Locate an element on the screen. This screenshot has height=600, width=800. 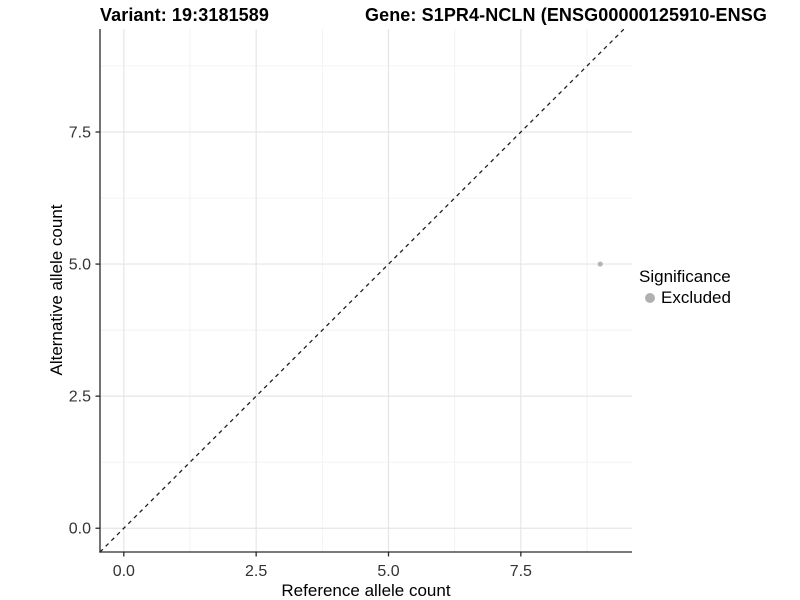
variant-title: Variant: 19:3181589 is located at coordinates (185, 15).